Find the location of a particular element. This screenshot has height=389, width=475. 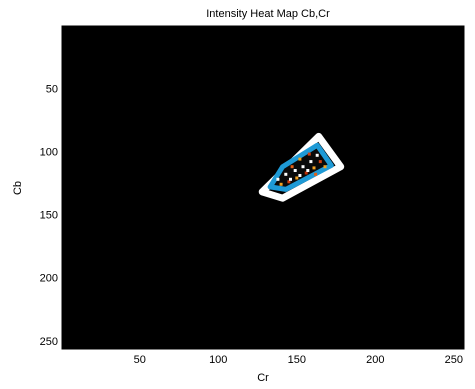

x-tick-label: 50 is located at coordinates (140, 360).